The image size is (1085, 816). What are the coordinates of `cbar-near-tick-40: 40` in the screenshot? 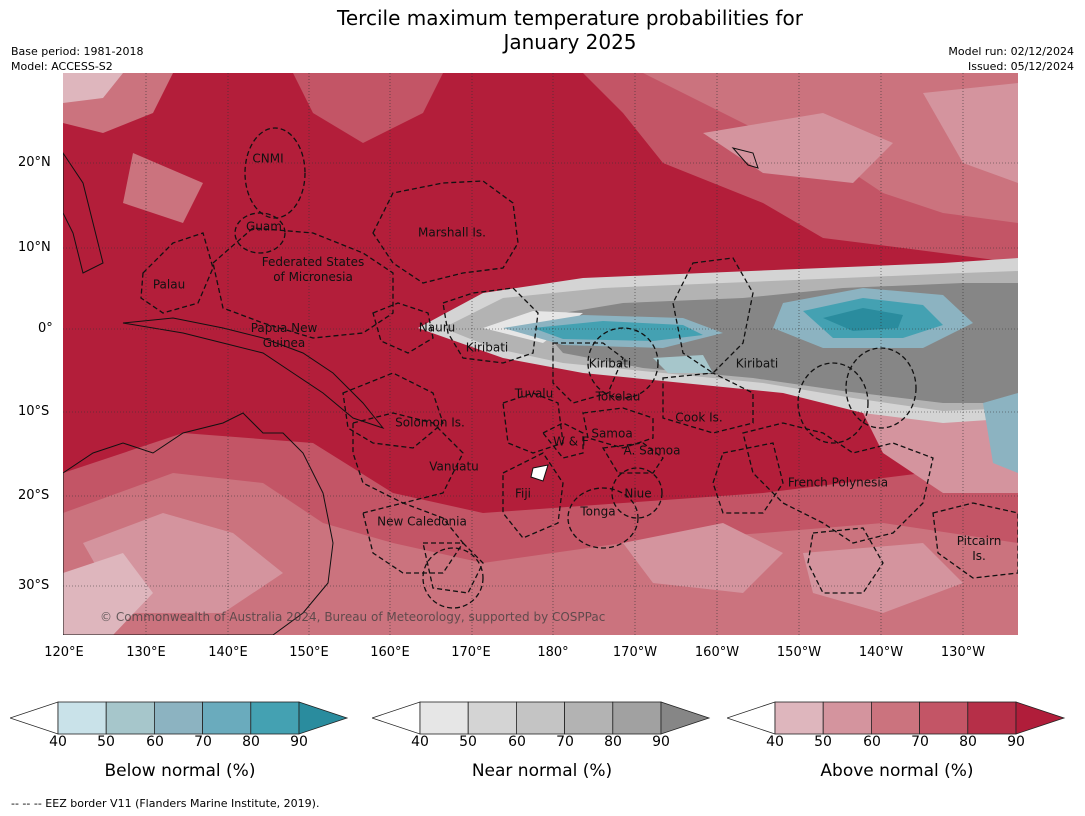 It's located at (420, 742).